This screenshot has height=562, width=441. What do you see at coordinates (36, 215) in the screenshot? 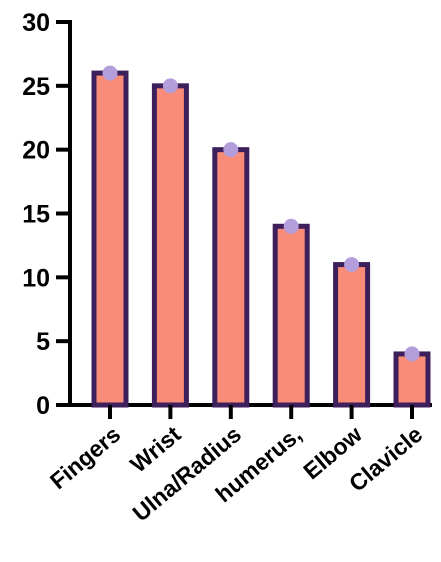
I see `y-tick-label: 15` at bounding box center [36, 215].